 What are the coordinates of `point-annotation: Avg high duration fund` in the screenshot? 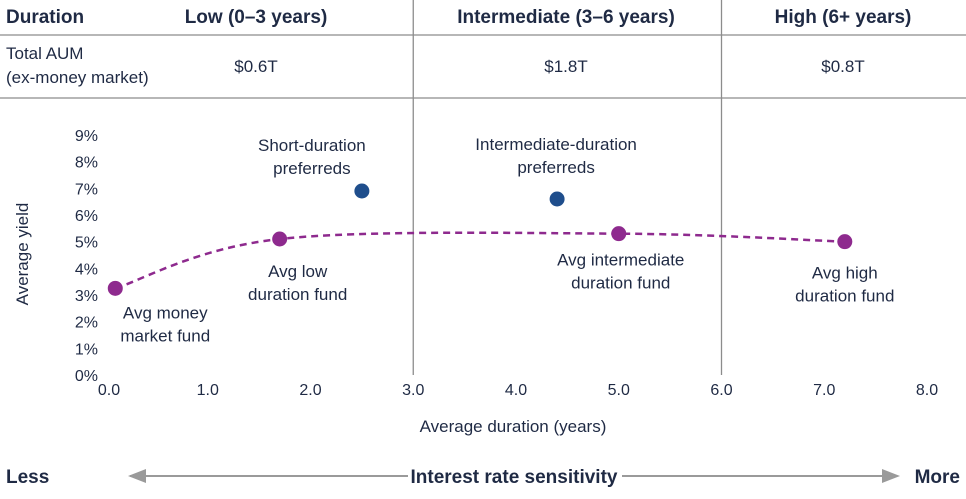 It's located at (844, 285).